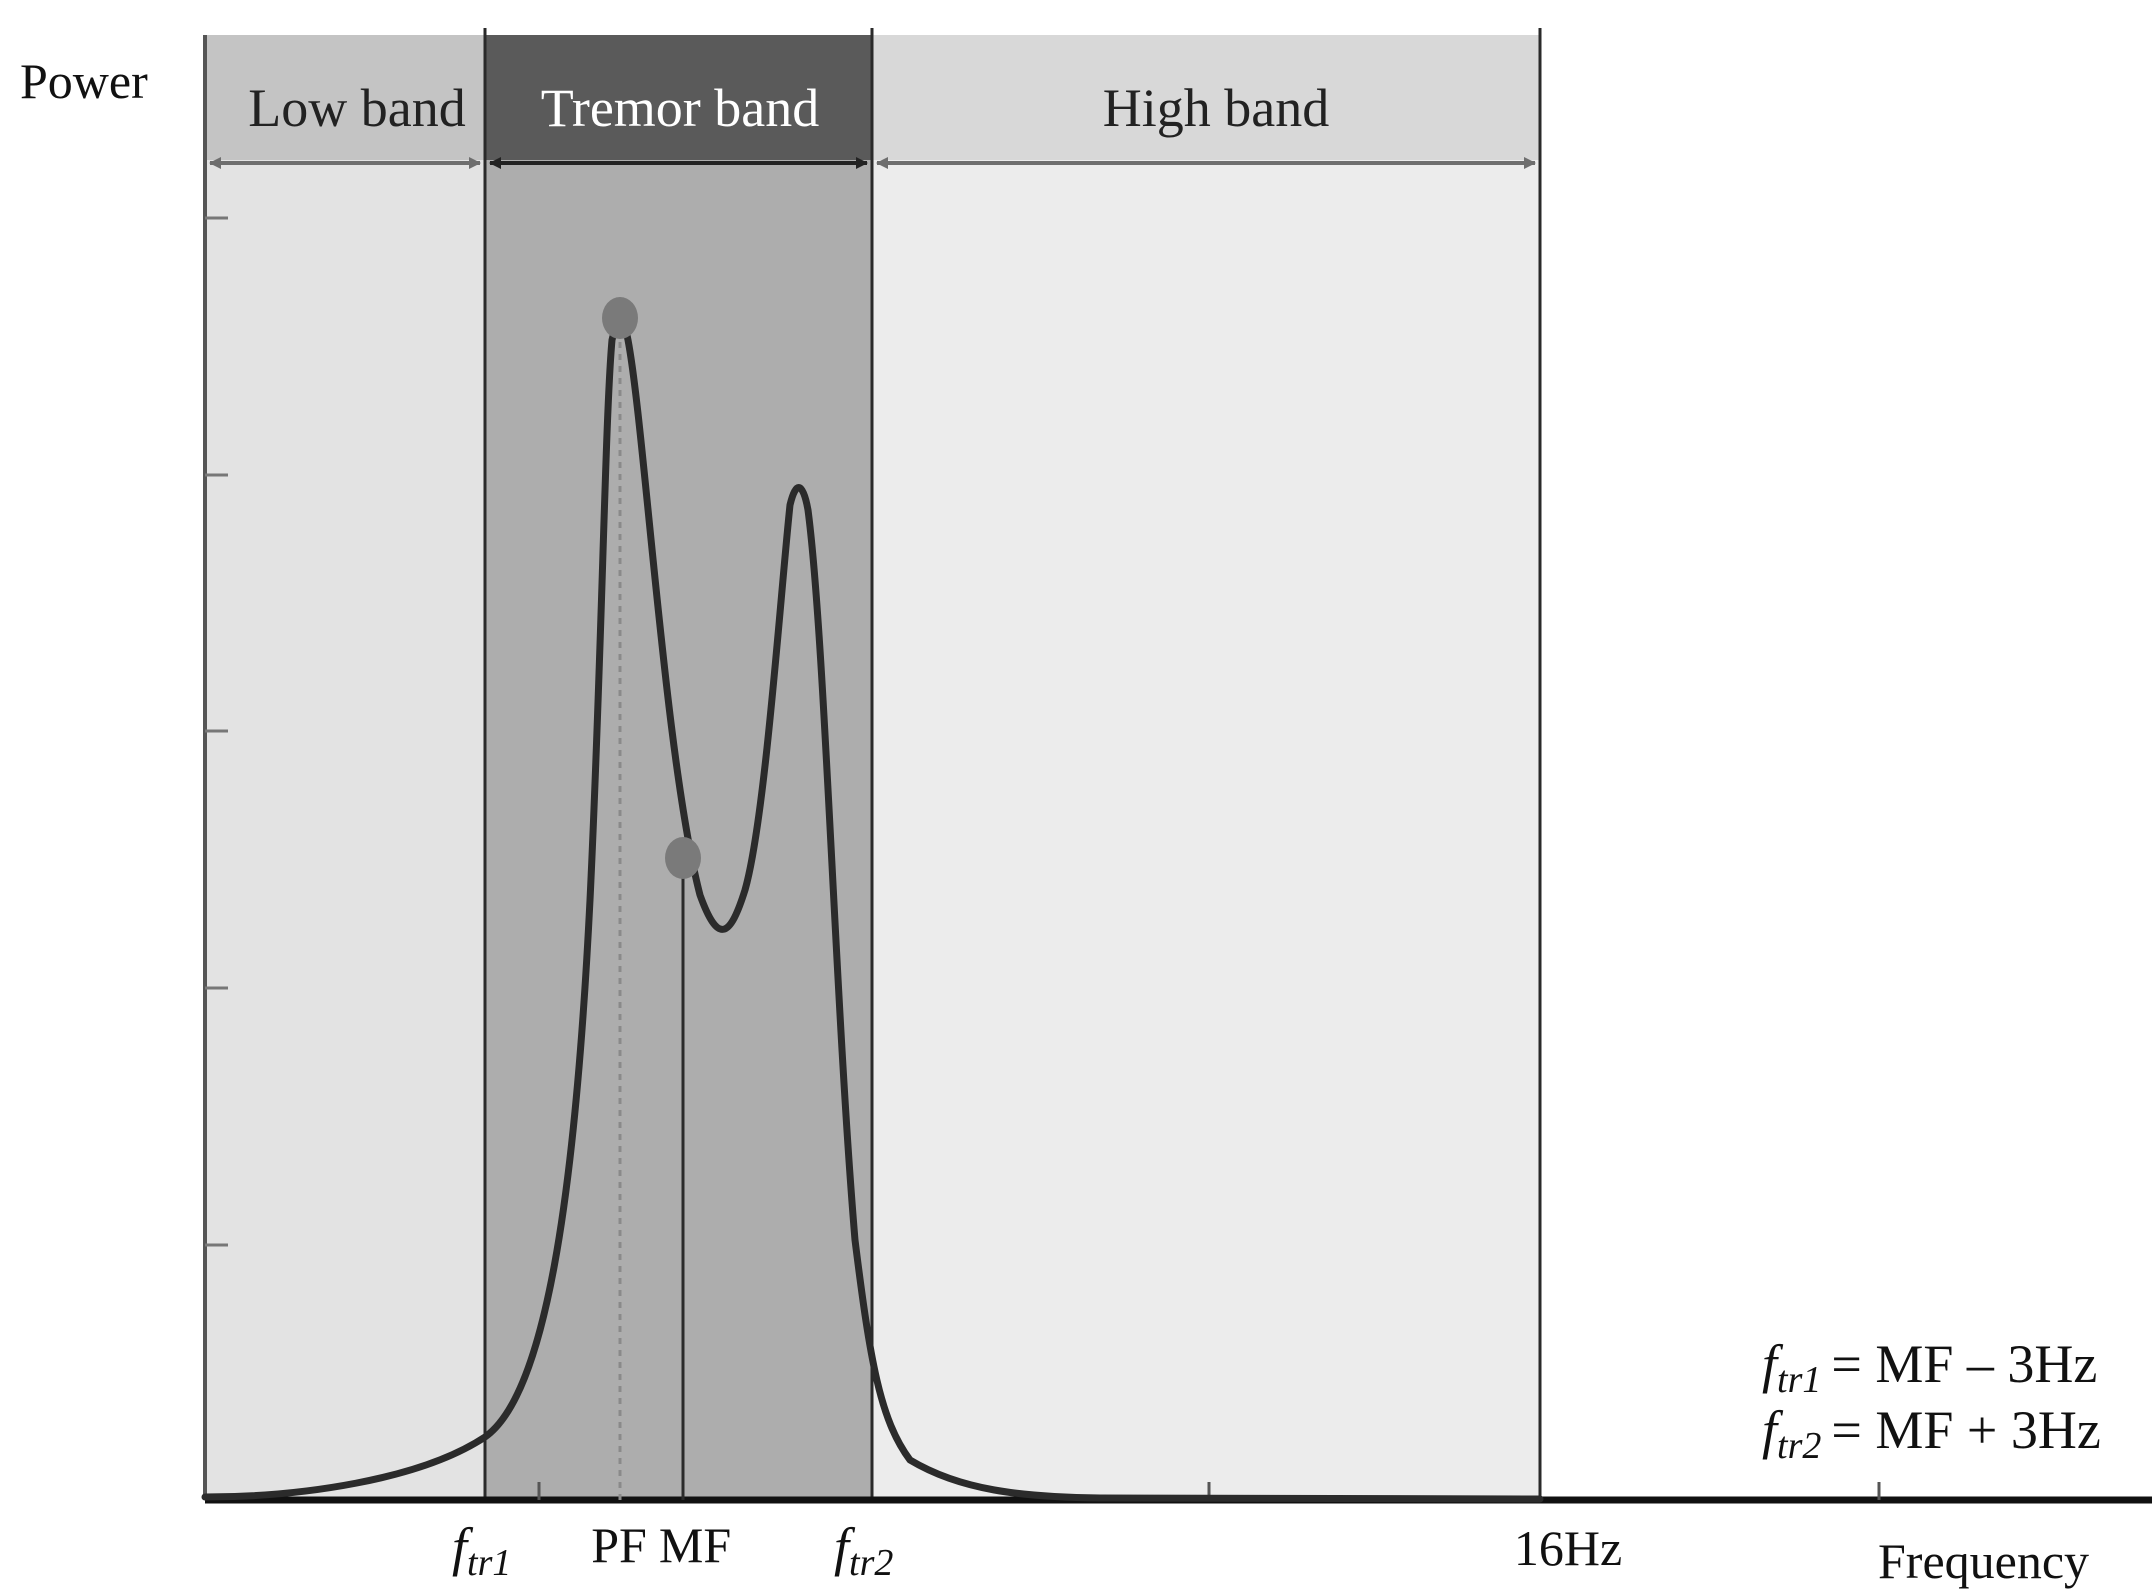 This screenshot has width=2152, height=1596. What do you see at coordinates (695, 1545) in the screenshot?
I see `mf-tick-label: MF` at bounding box center [695, 1545].